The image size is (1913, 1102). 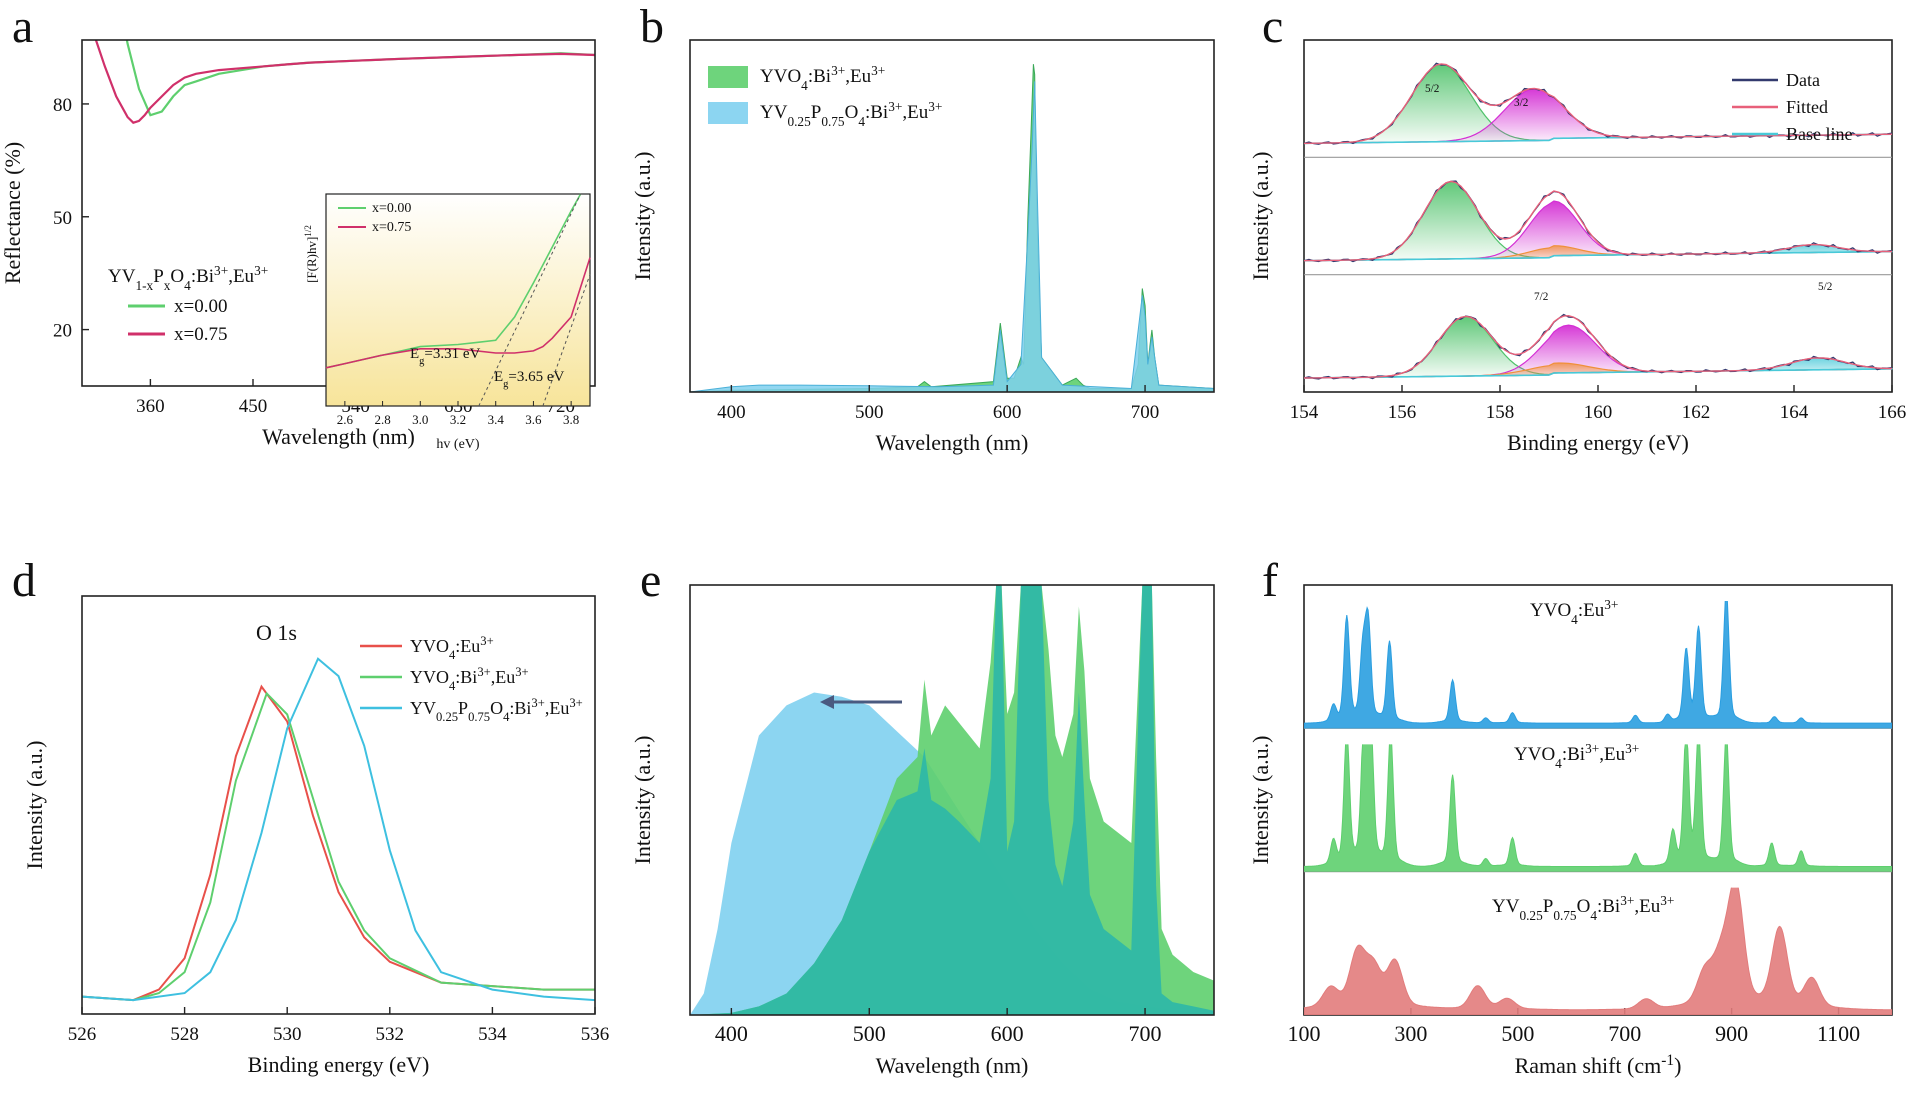 I want to click on panel-letter-d: d, so click(x=24, y=580).